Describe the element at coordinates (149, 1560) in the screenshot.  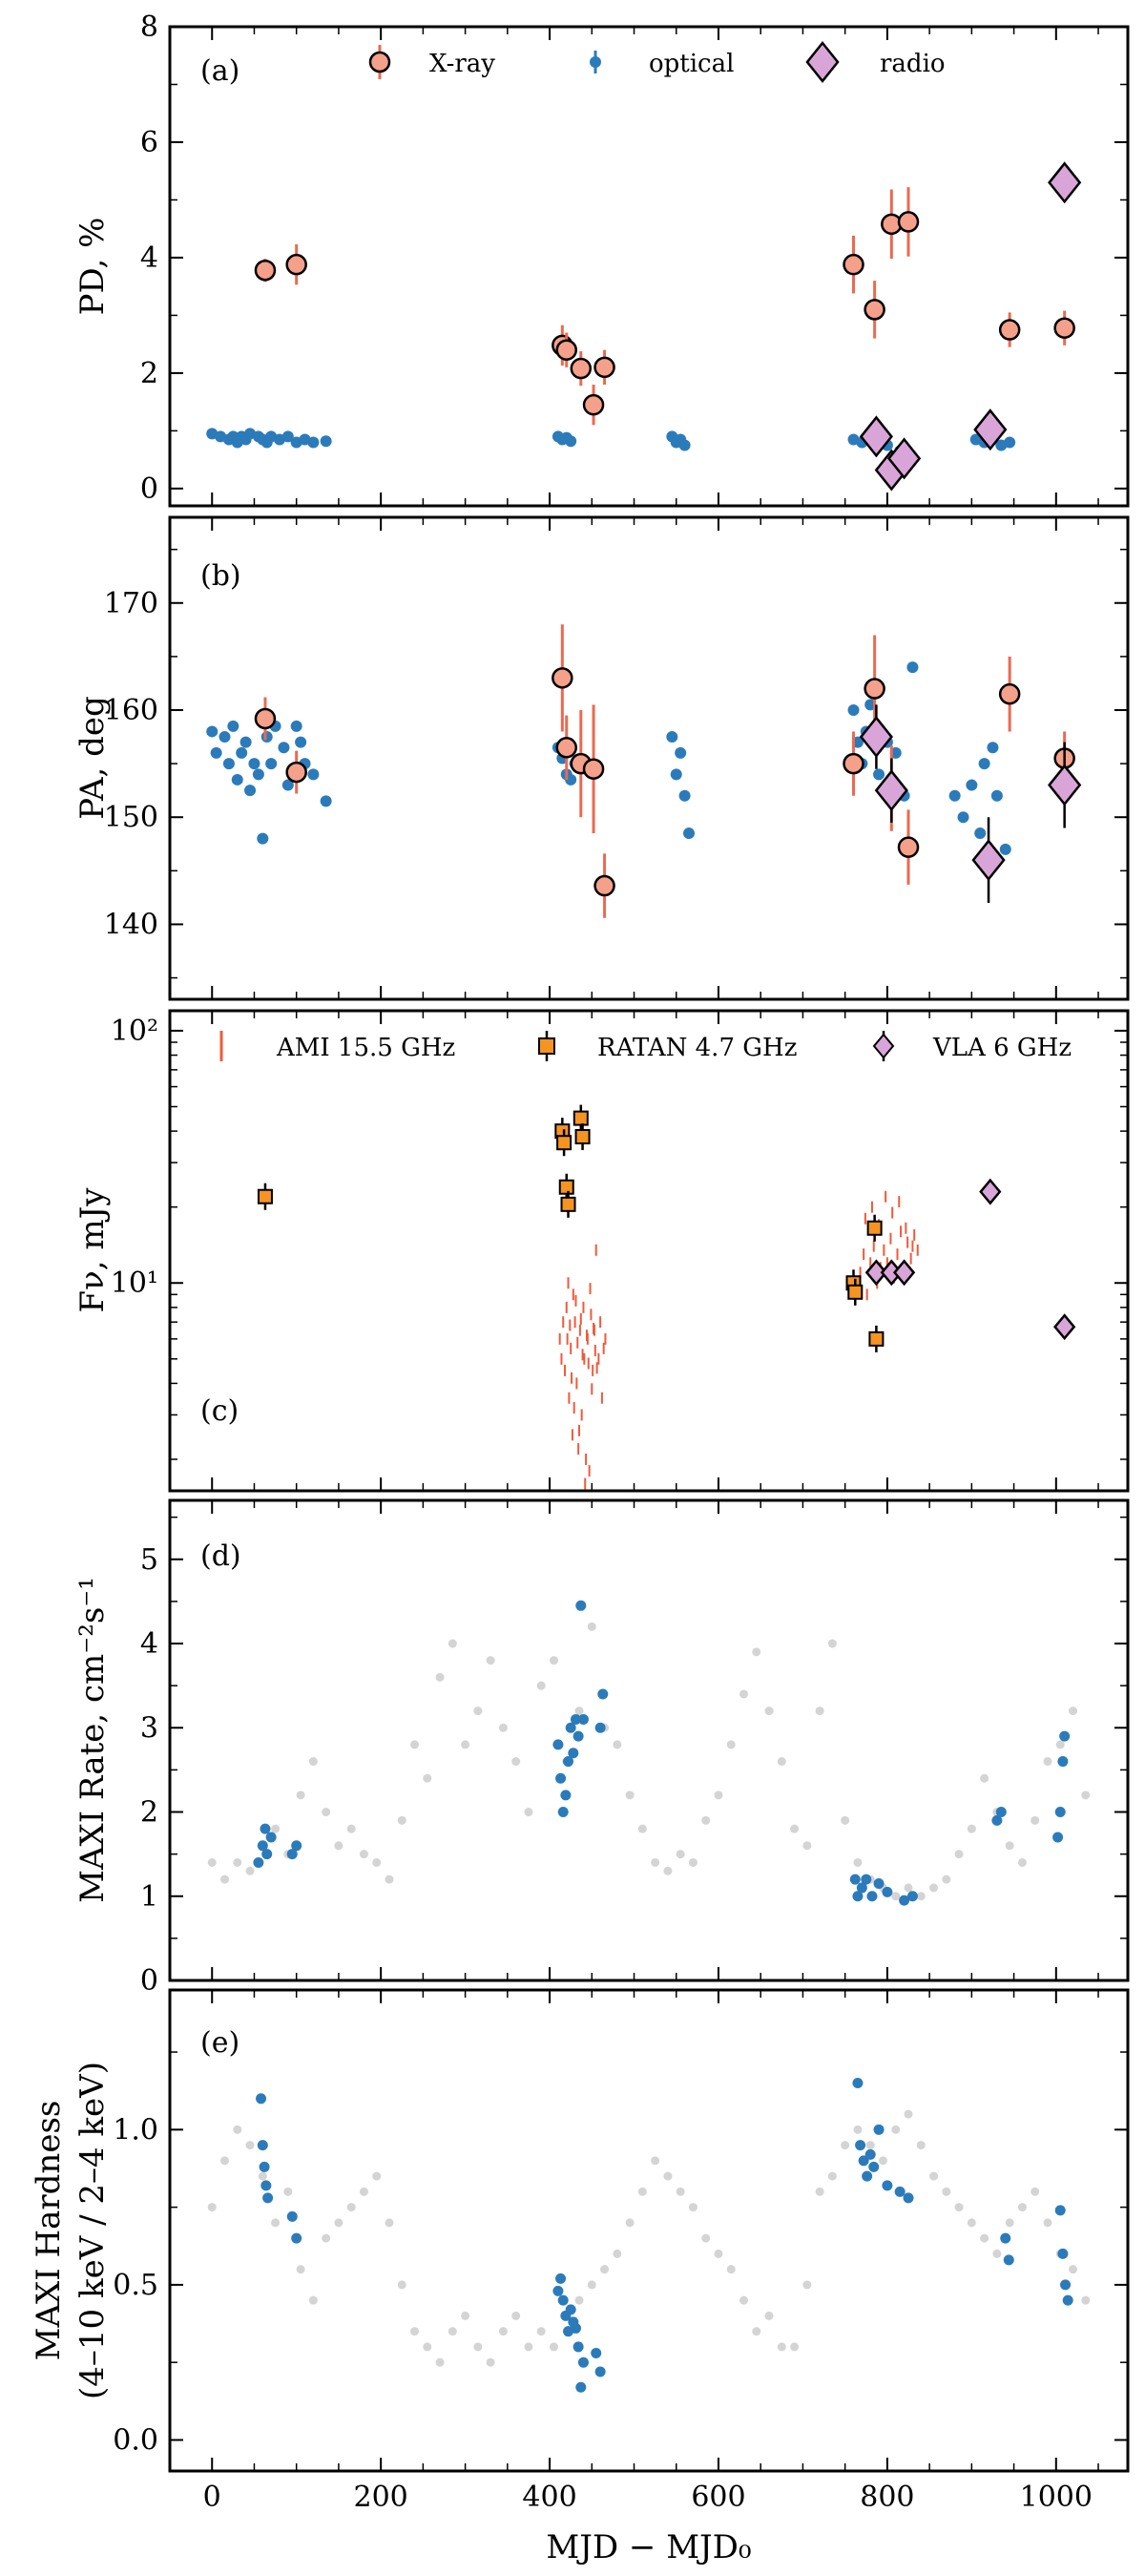
I see `y-tick-label: 5` at that location.